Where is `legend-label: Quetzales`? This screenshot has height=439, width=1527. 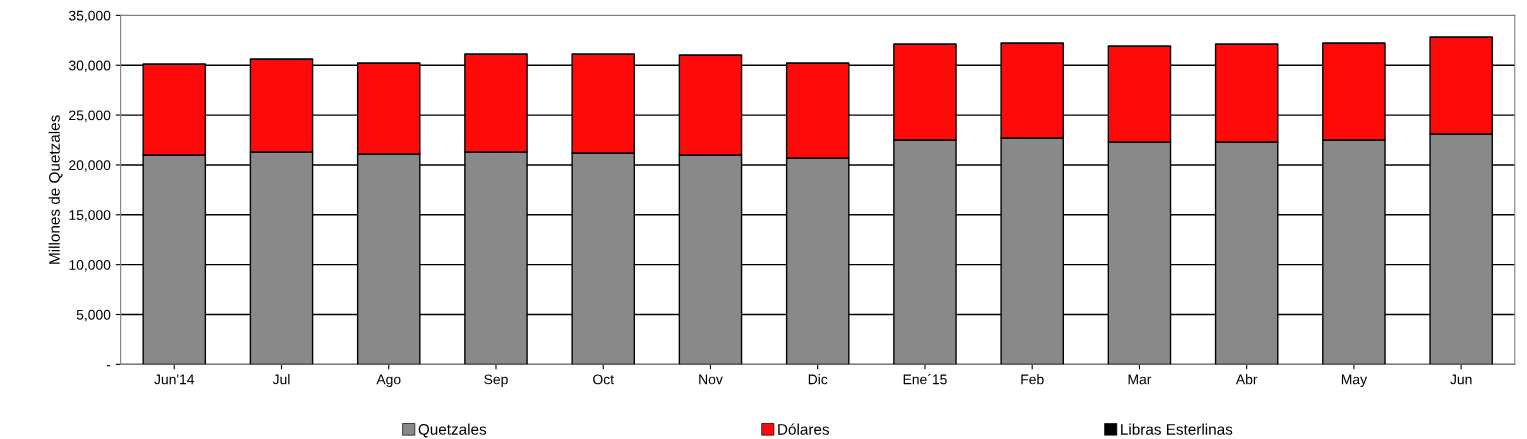 legend-label: Quetzales is located at coordinates (452, 430).